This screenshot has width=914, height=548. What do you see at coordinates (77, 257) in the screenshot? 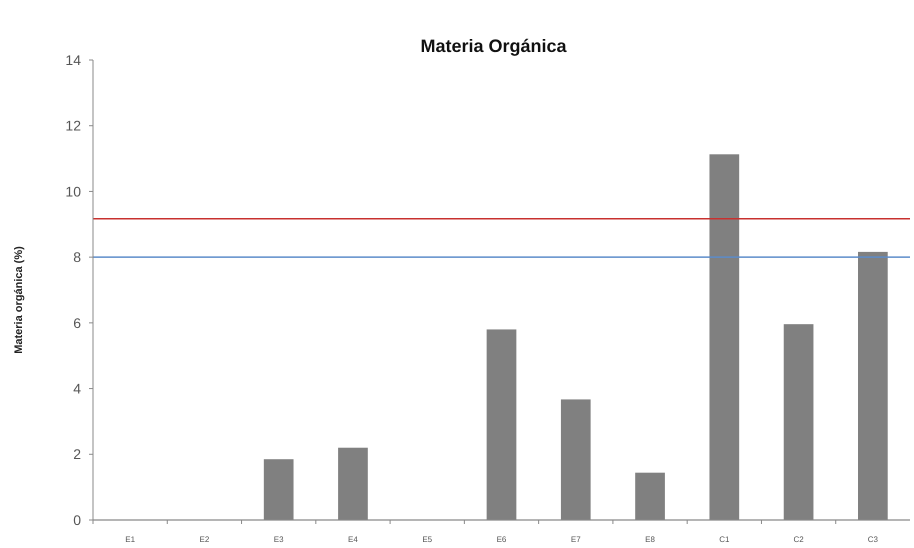
I see `y-tick-label: 8` at bounding box center [77, 257].